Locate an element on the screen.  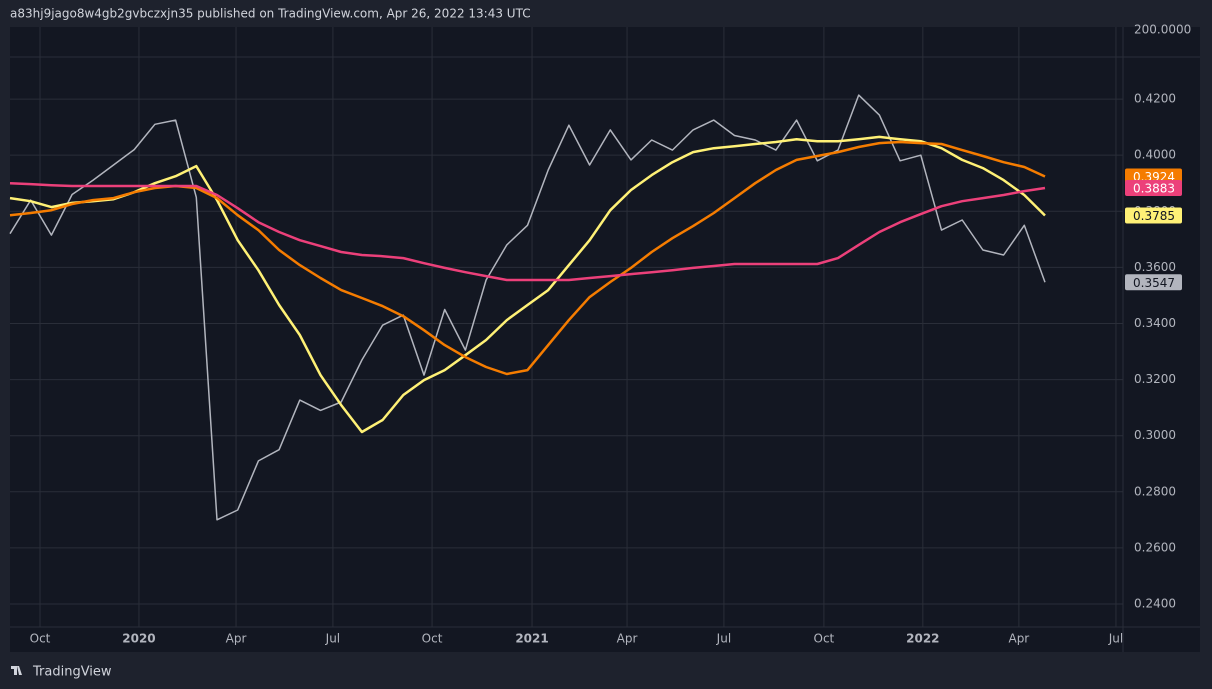
y-tick-label: 0.4000 is located at coordinates (1155, 155).